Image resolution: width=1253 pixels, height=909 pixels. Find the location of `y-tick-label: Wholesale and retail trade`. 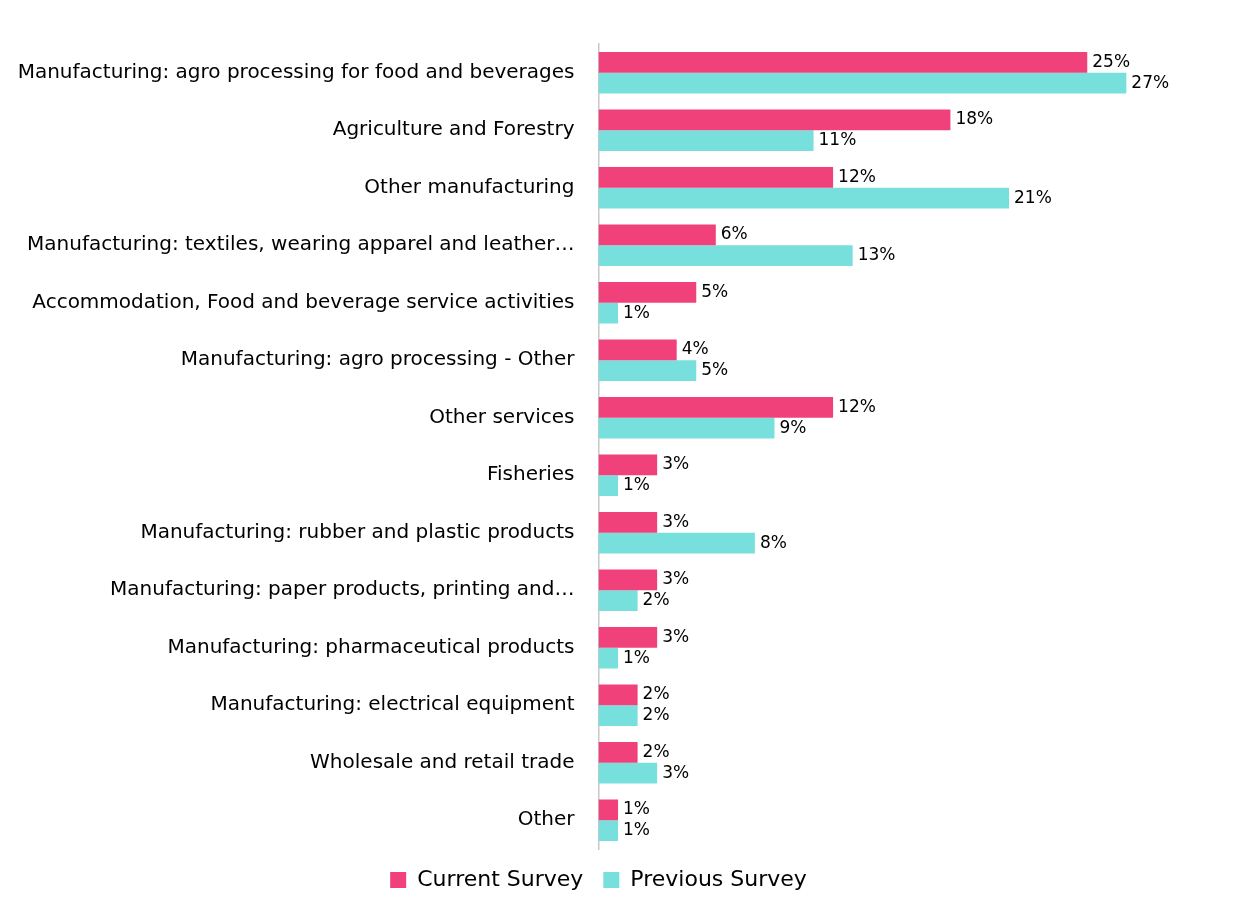

y-tick-label: Wholesale and retail trade is located at coordinates (442, 760).